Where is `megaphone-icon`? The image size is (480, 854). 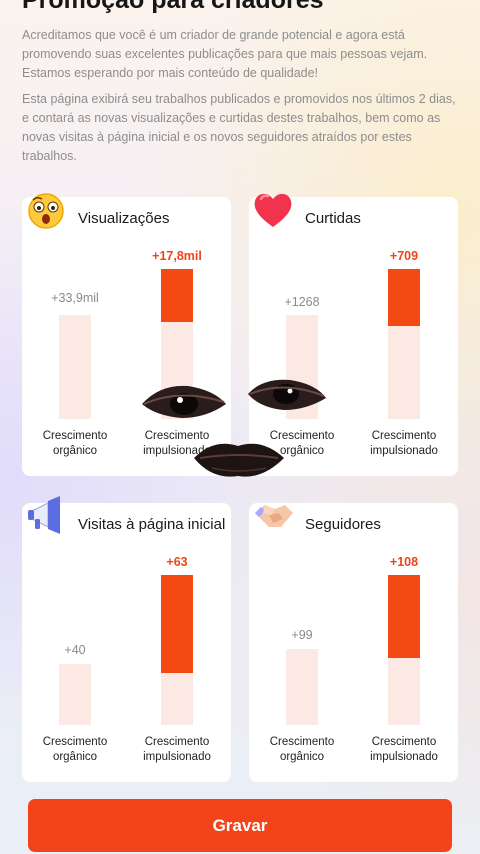 megaphone-icon is located at coordinates (44, 515).